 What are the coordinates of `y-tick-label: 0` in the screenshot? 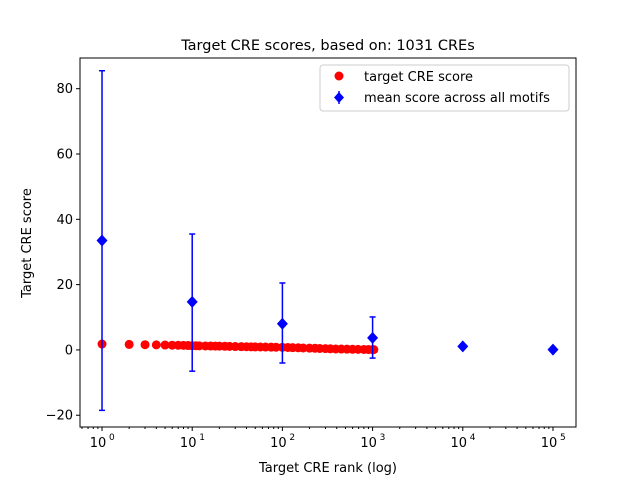 It's located at (69, 350).